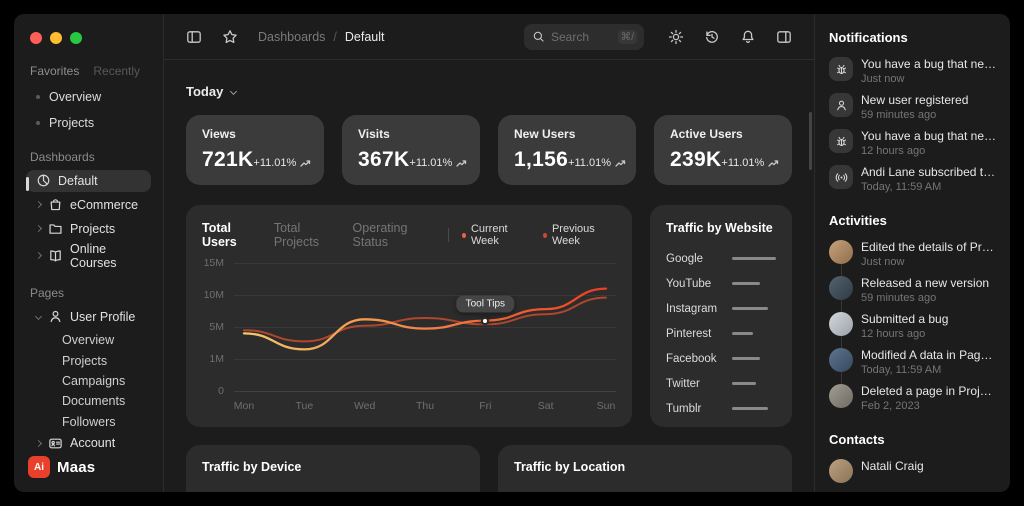  I want to click on breadcrumb-current: Default, so click(364, 36).